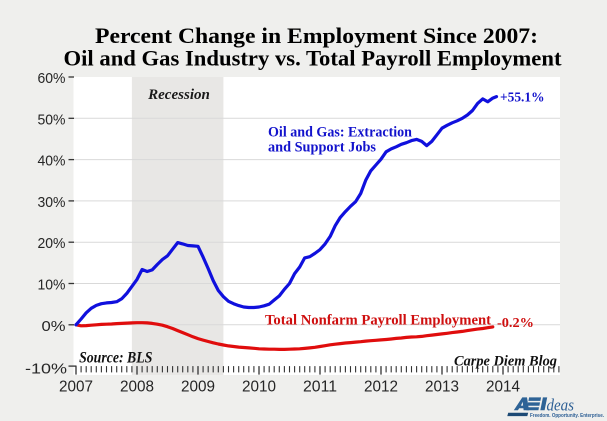 The image size is (607, 421). What do you see at coordinates (54, 326) in the screenshot?
I see `svg-text: 0%` at bounding box center [54, 326].